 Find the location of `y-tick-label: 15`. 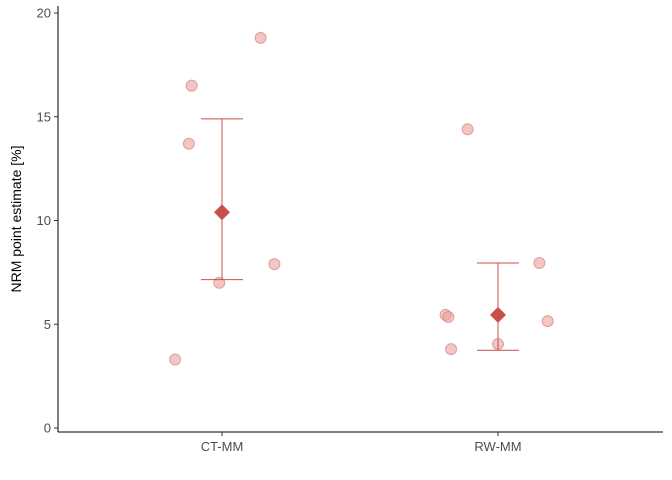

y-tick-label: 15 is located at coordinates (44, 116).